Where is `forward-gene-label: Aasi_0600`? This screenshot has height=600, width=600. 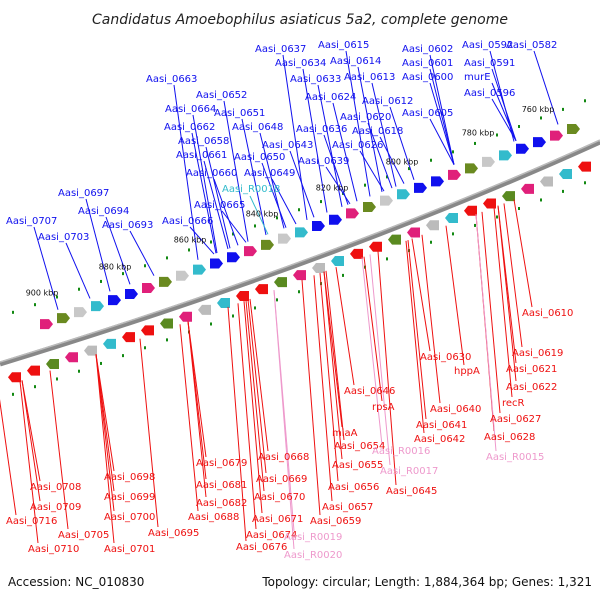
forward-gene-label: Aasi_0600 is located at coordinates (427, 77).